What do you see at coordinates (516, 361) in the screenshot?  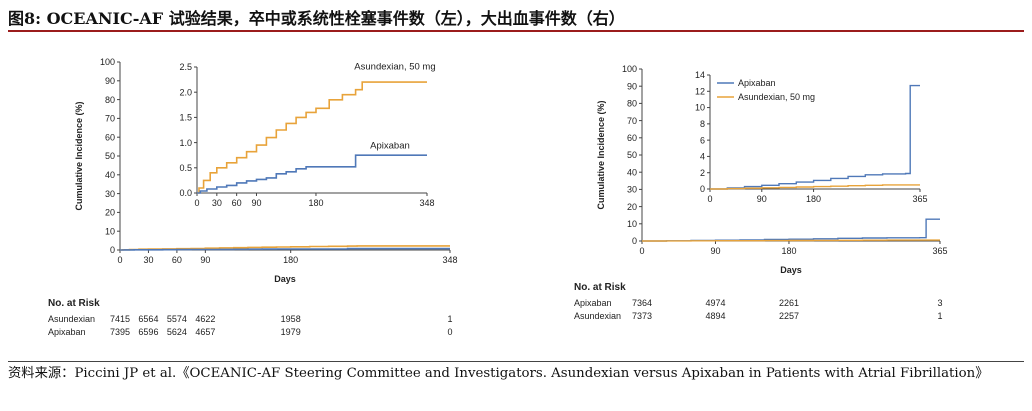 I see `footer-divider` at bounding box center [516, 361].